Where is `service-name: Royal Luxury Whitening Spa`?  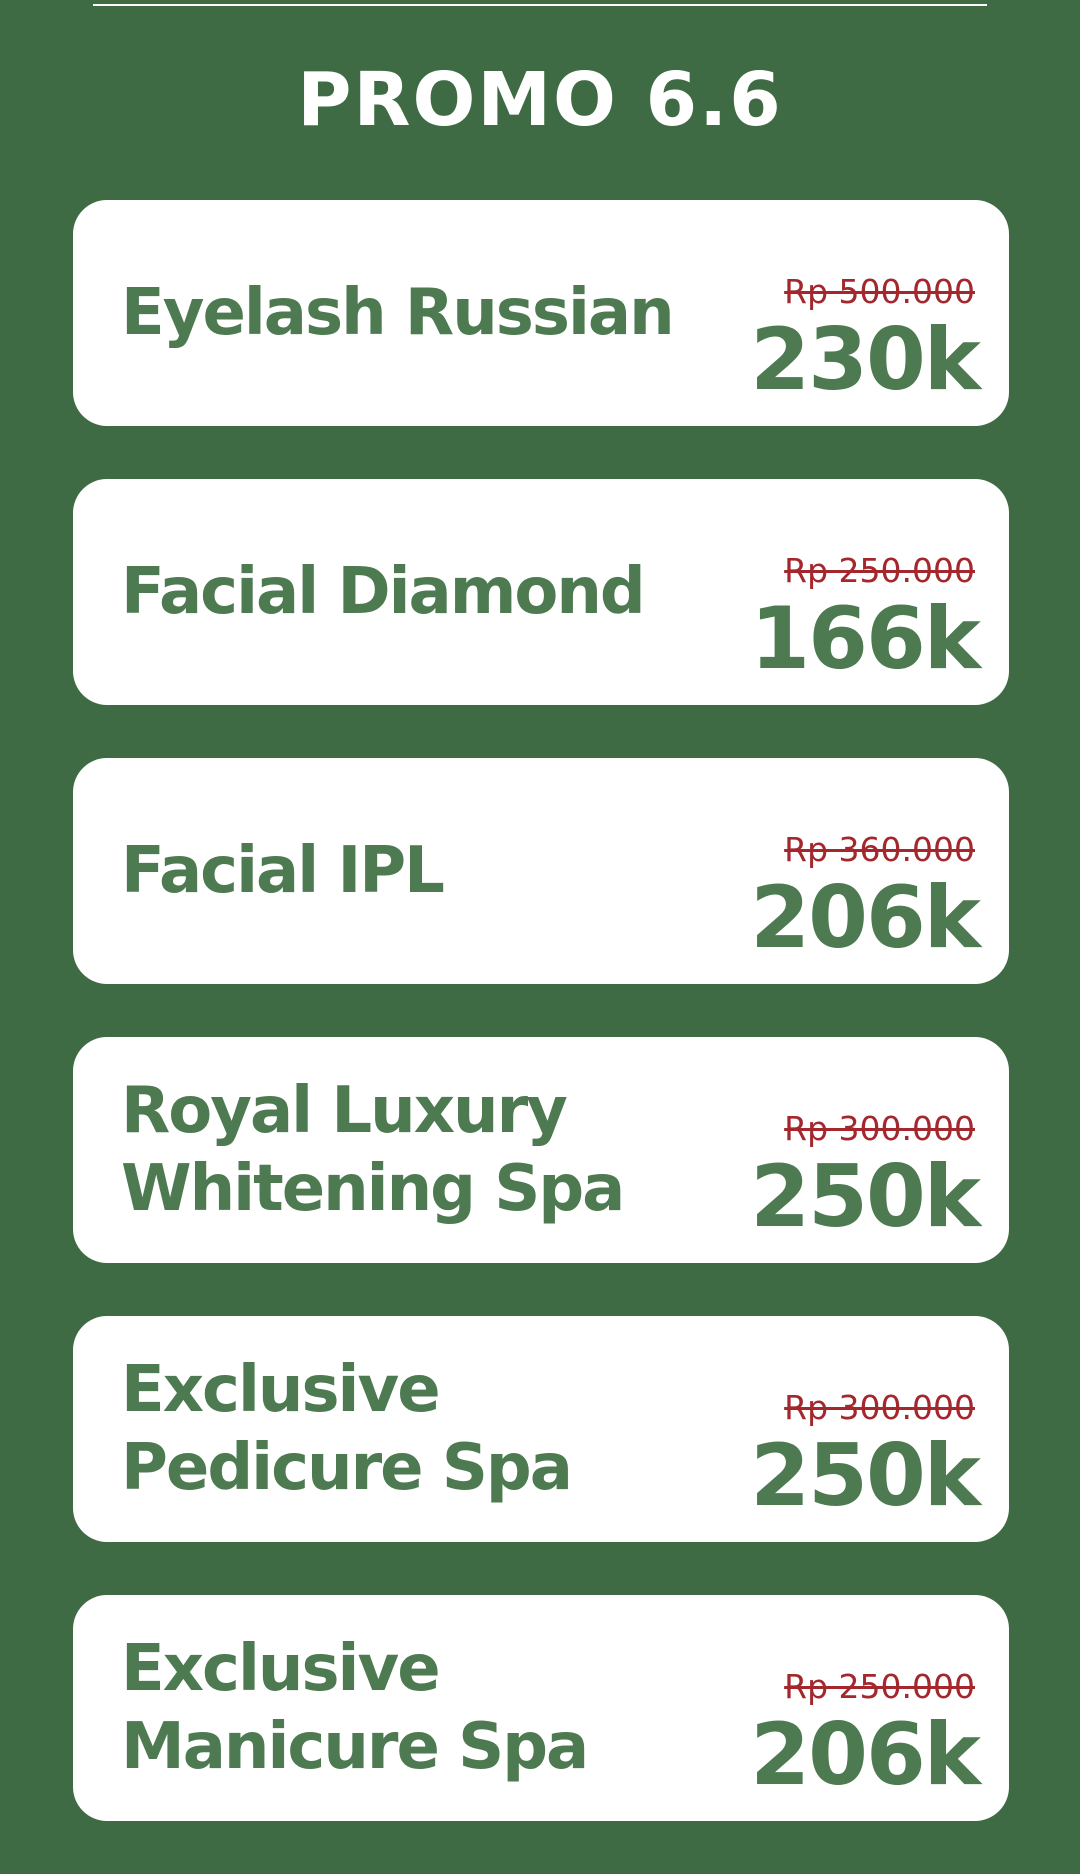 service-name: Royal Luxury Whitening Spa is located at coordinates (373, 1150).